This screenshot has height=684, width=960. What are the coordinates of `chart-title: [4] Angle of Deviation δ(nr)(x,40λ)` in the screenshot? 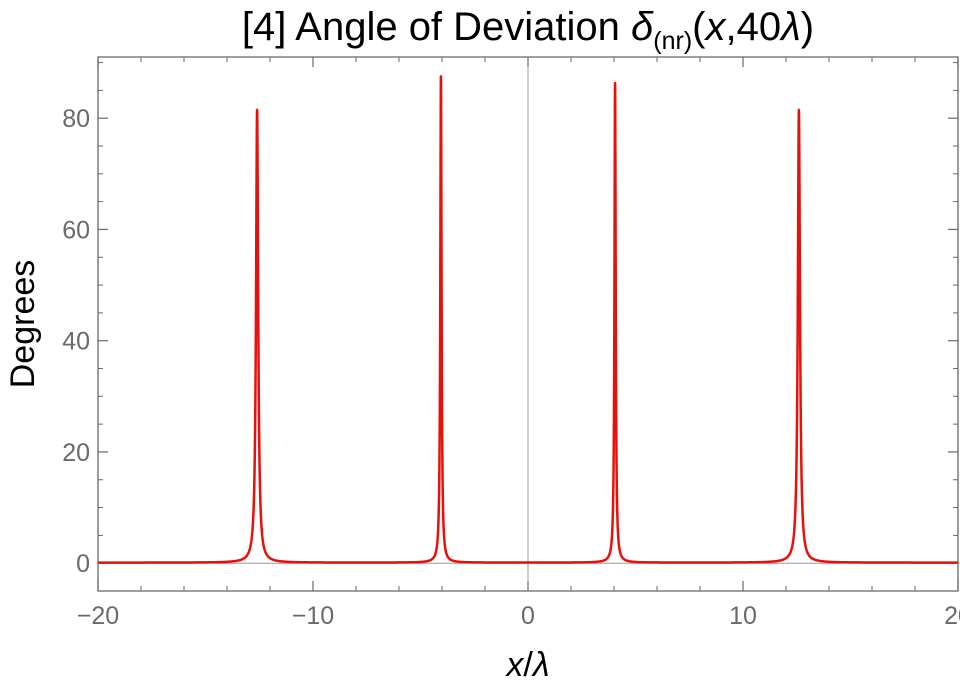 It's located at (528, 30).